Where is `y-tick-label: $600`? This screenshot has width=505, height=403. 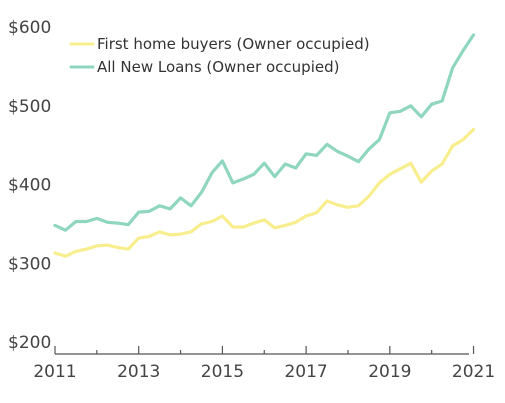
y-tick-label: $600 is located at coordinates (29, 28).